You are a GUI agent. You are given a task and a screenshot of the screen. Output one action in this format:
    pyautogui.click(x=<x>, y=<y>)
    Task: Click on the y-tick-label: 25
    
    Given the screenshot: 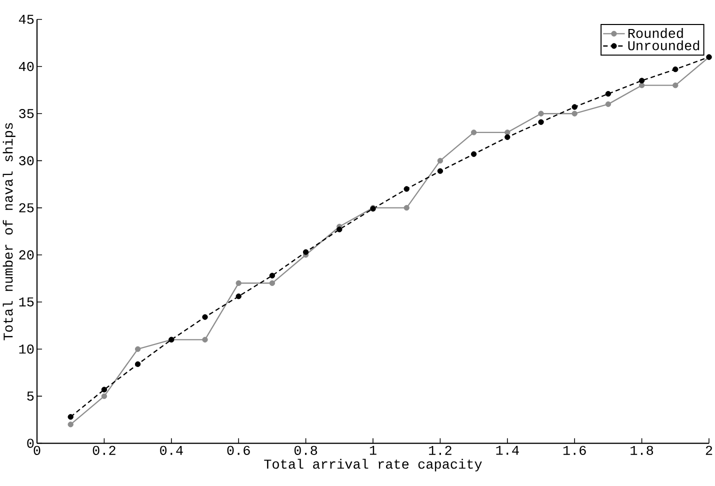 What is the action you would take?
    pyautogui.click(x=26, y=207)
    